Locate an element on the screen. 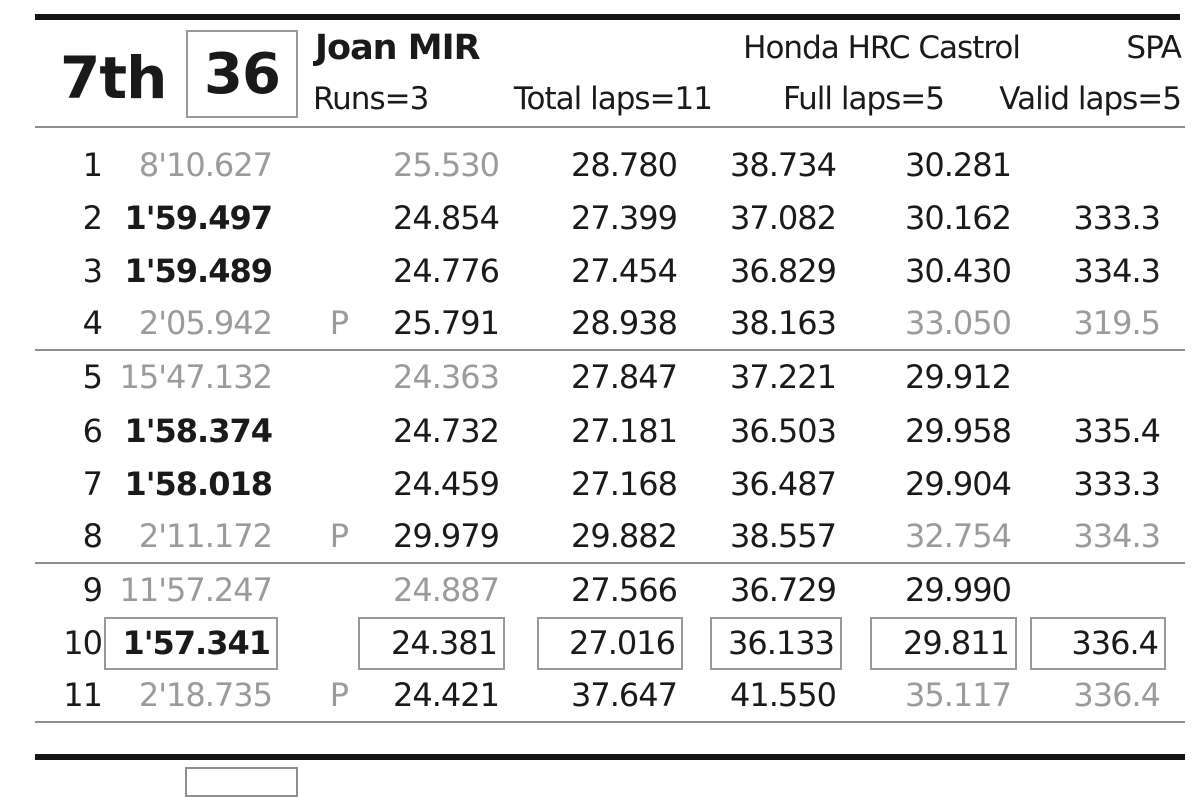  sector-3: 38.734 is located at coordinates (783, 164).